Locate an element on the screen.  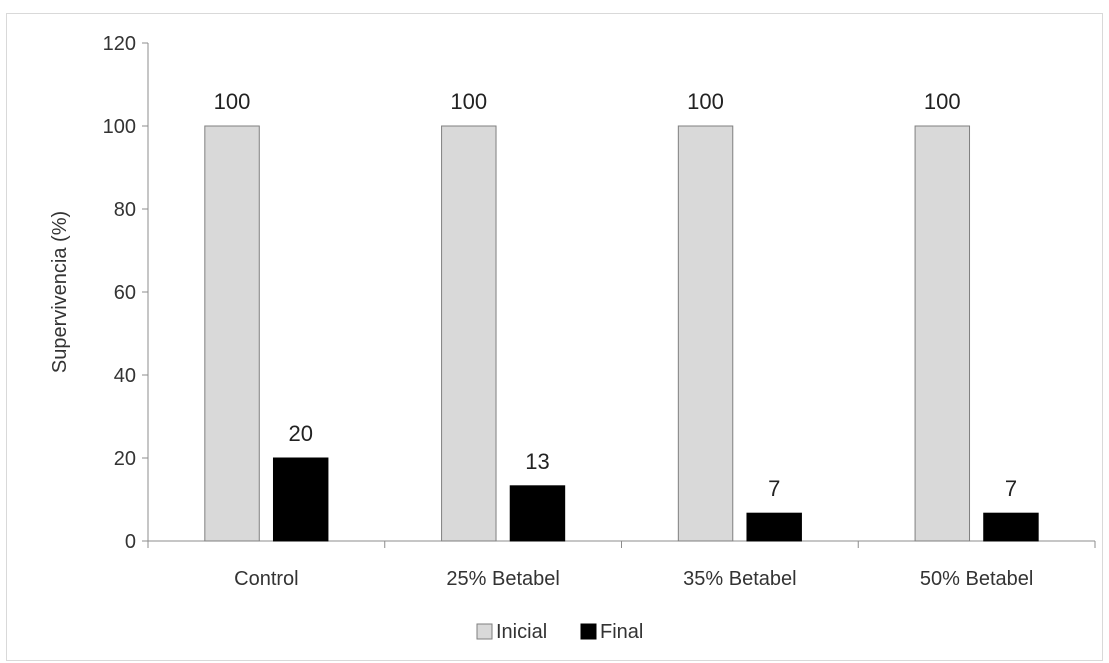
x-tick-label: 25% Betabel is located at coordinates (502, 579).